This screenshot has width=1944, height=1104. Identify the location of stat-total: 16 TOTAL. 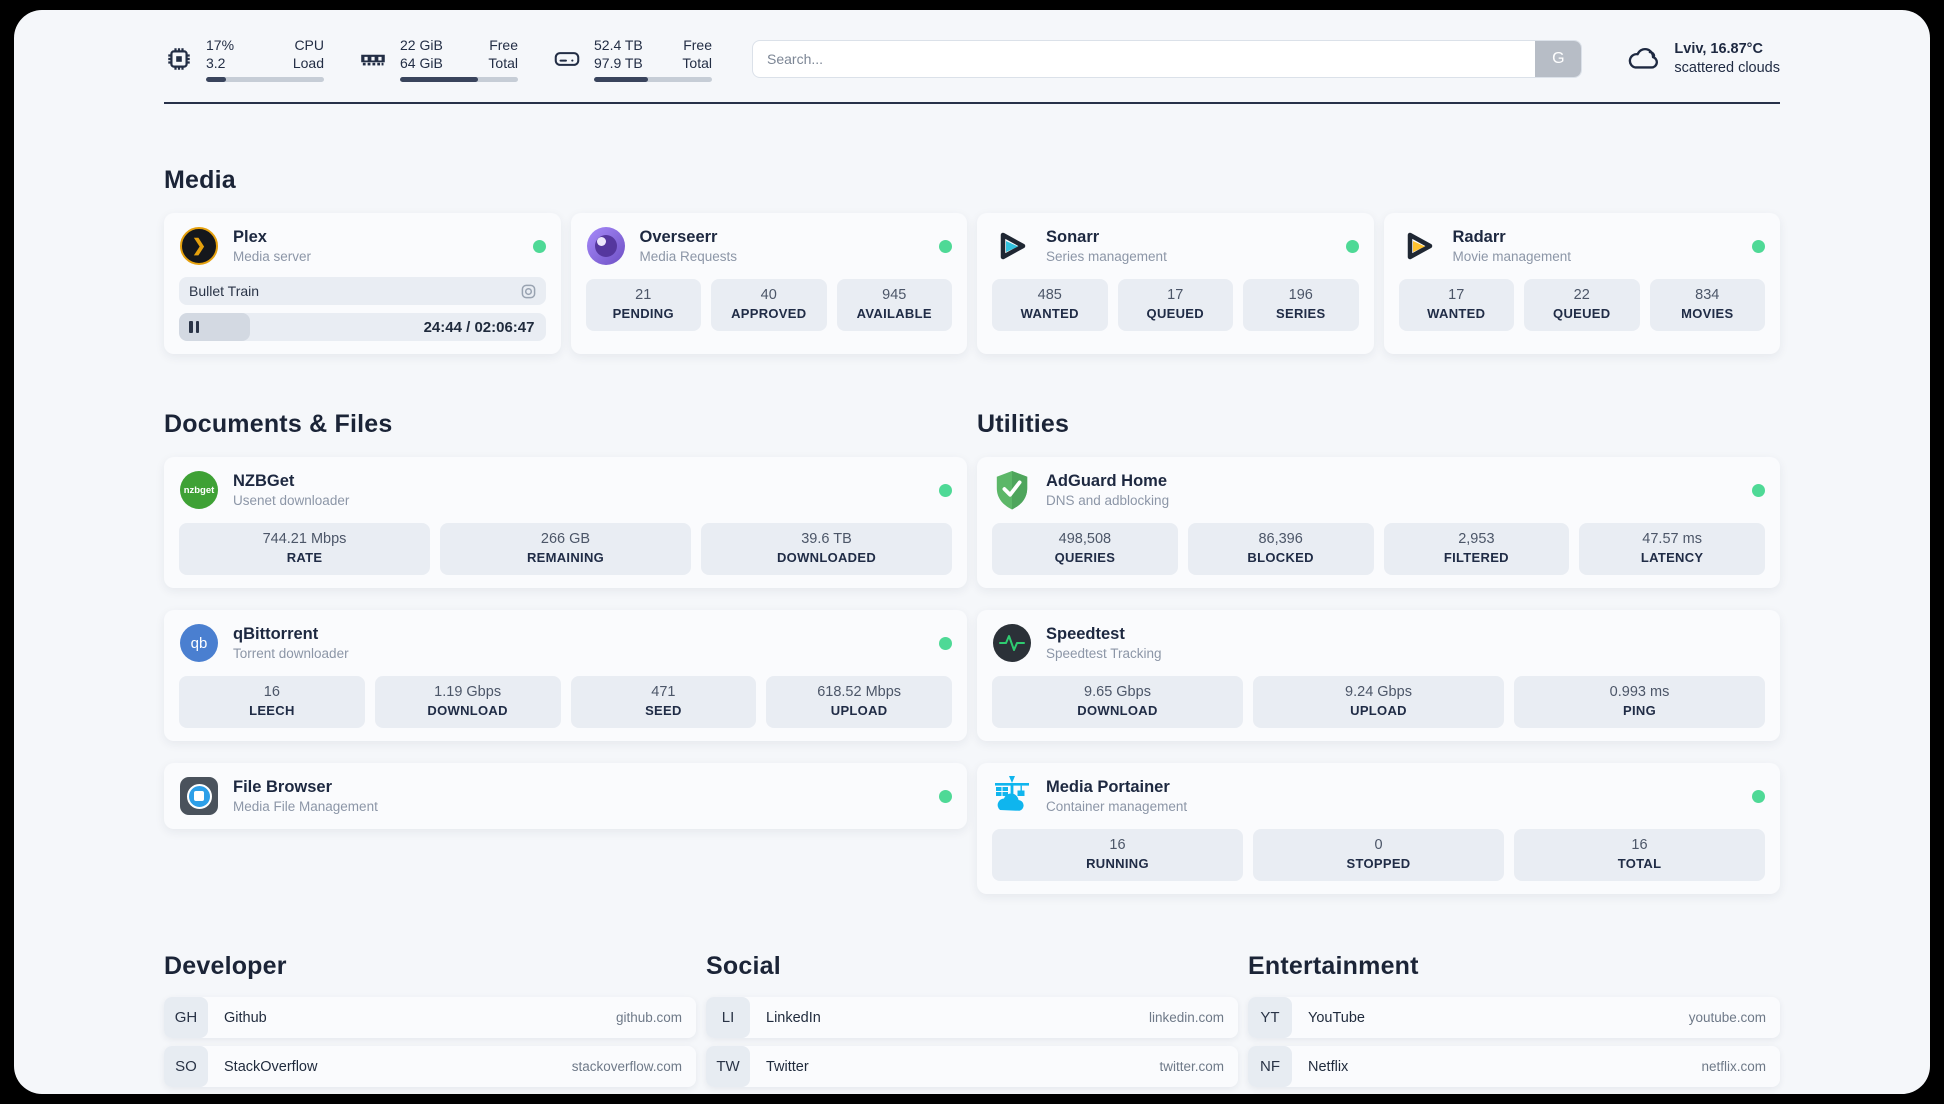
(1639, 855).